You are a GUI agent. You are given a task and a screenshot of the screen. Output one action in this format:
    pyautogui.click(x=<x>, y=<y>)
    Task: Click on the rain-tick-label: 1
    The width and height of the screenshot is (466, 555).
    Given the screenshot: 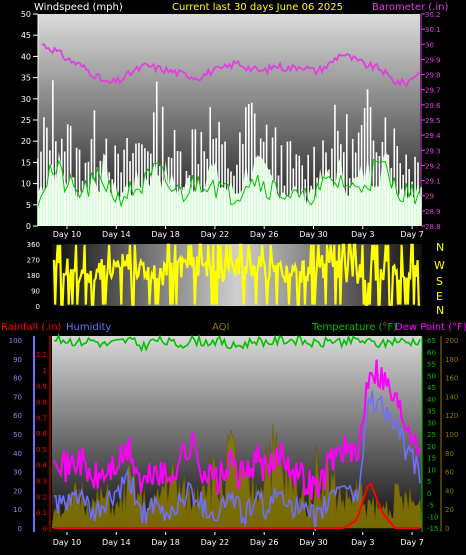 What is the action you would take?
    pyautogui.click(x=45, y=371)
    